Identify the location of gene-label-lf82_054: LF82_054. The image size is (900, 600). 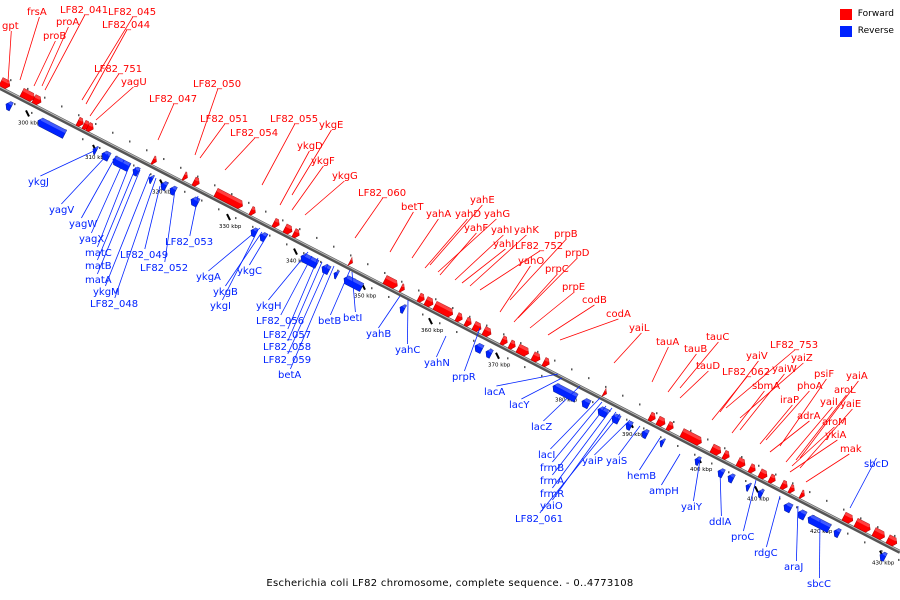
(251, 149).